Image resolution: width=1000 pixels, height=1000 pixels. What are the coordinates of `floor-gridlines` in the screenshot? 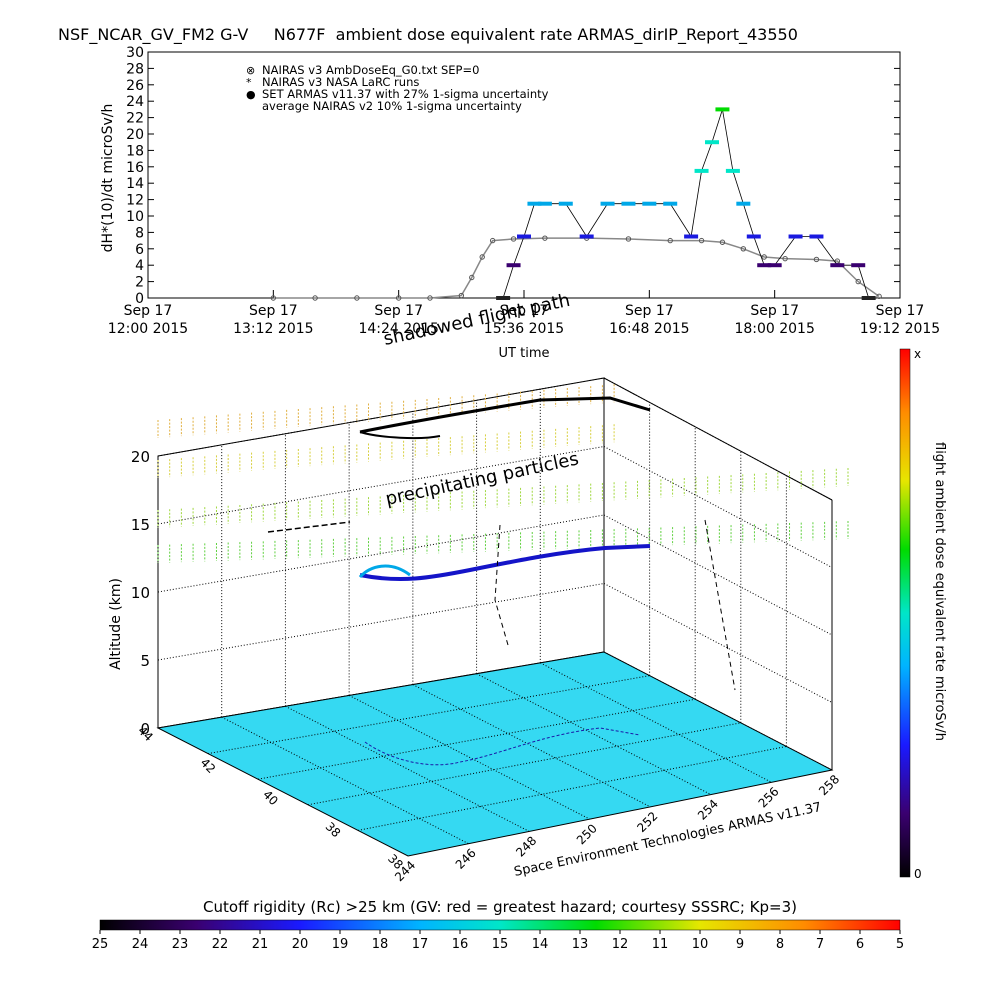 It's located at (497, 753).